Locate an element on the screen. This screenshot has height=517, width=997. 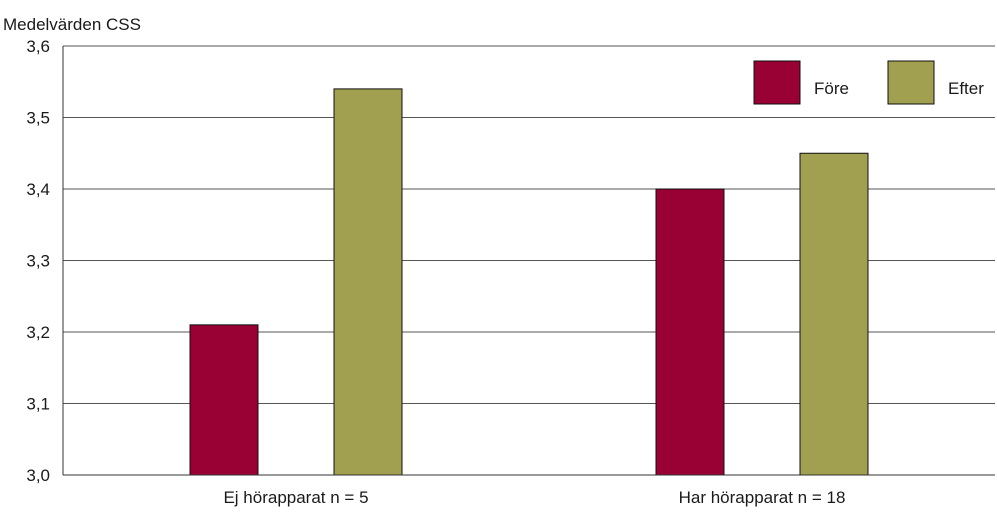
legend-label: Före is located at coordinates (831, 88).